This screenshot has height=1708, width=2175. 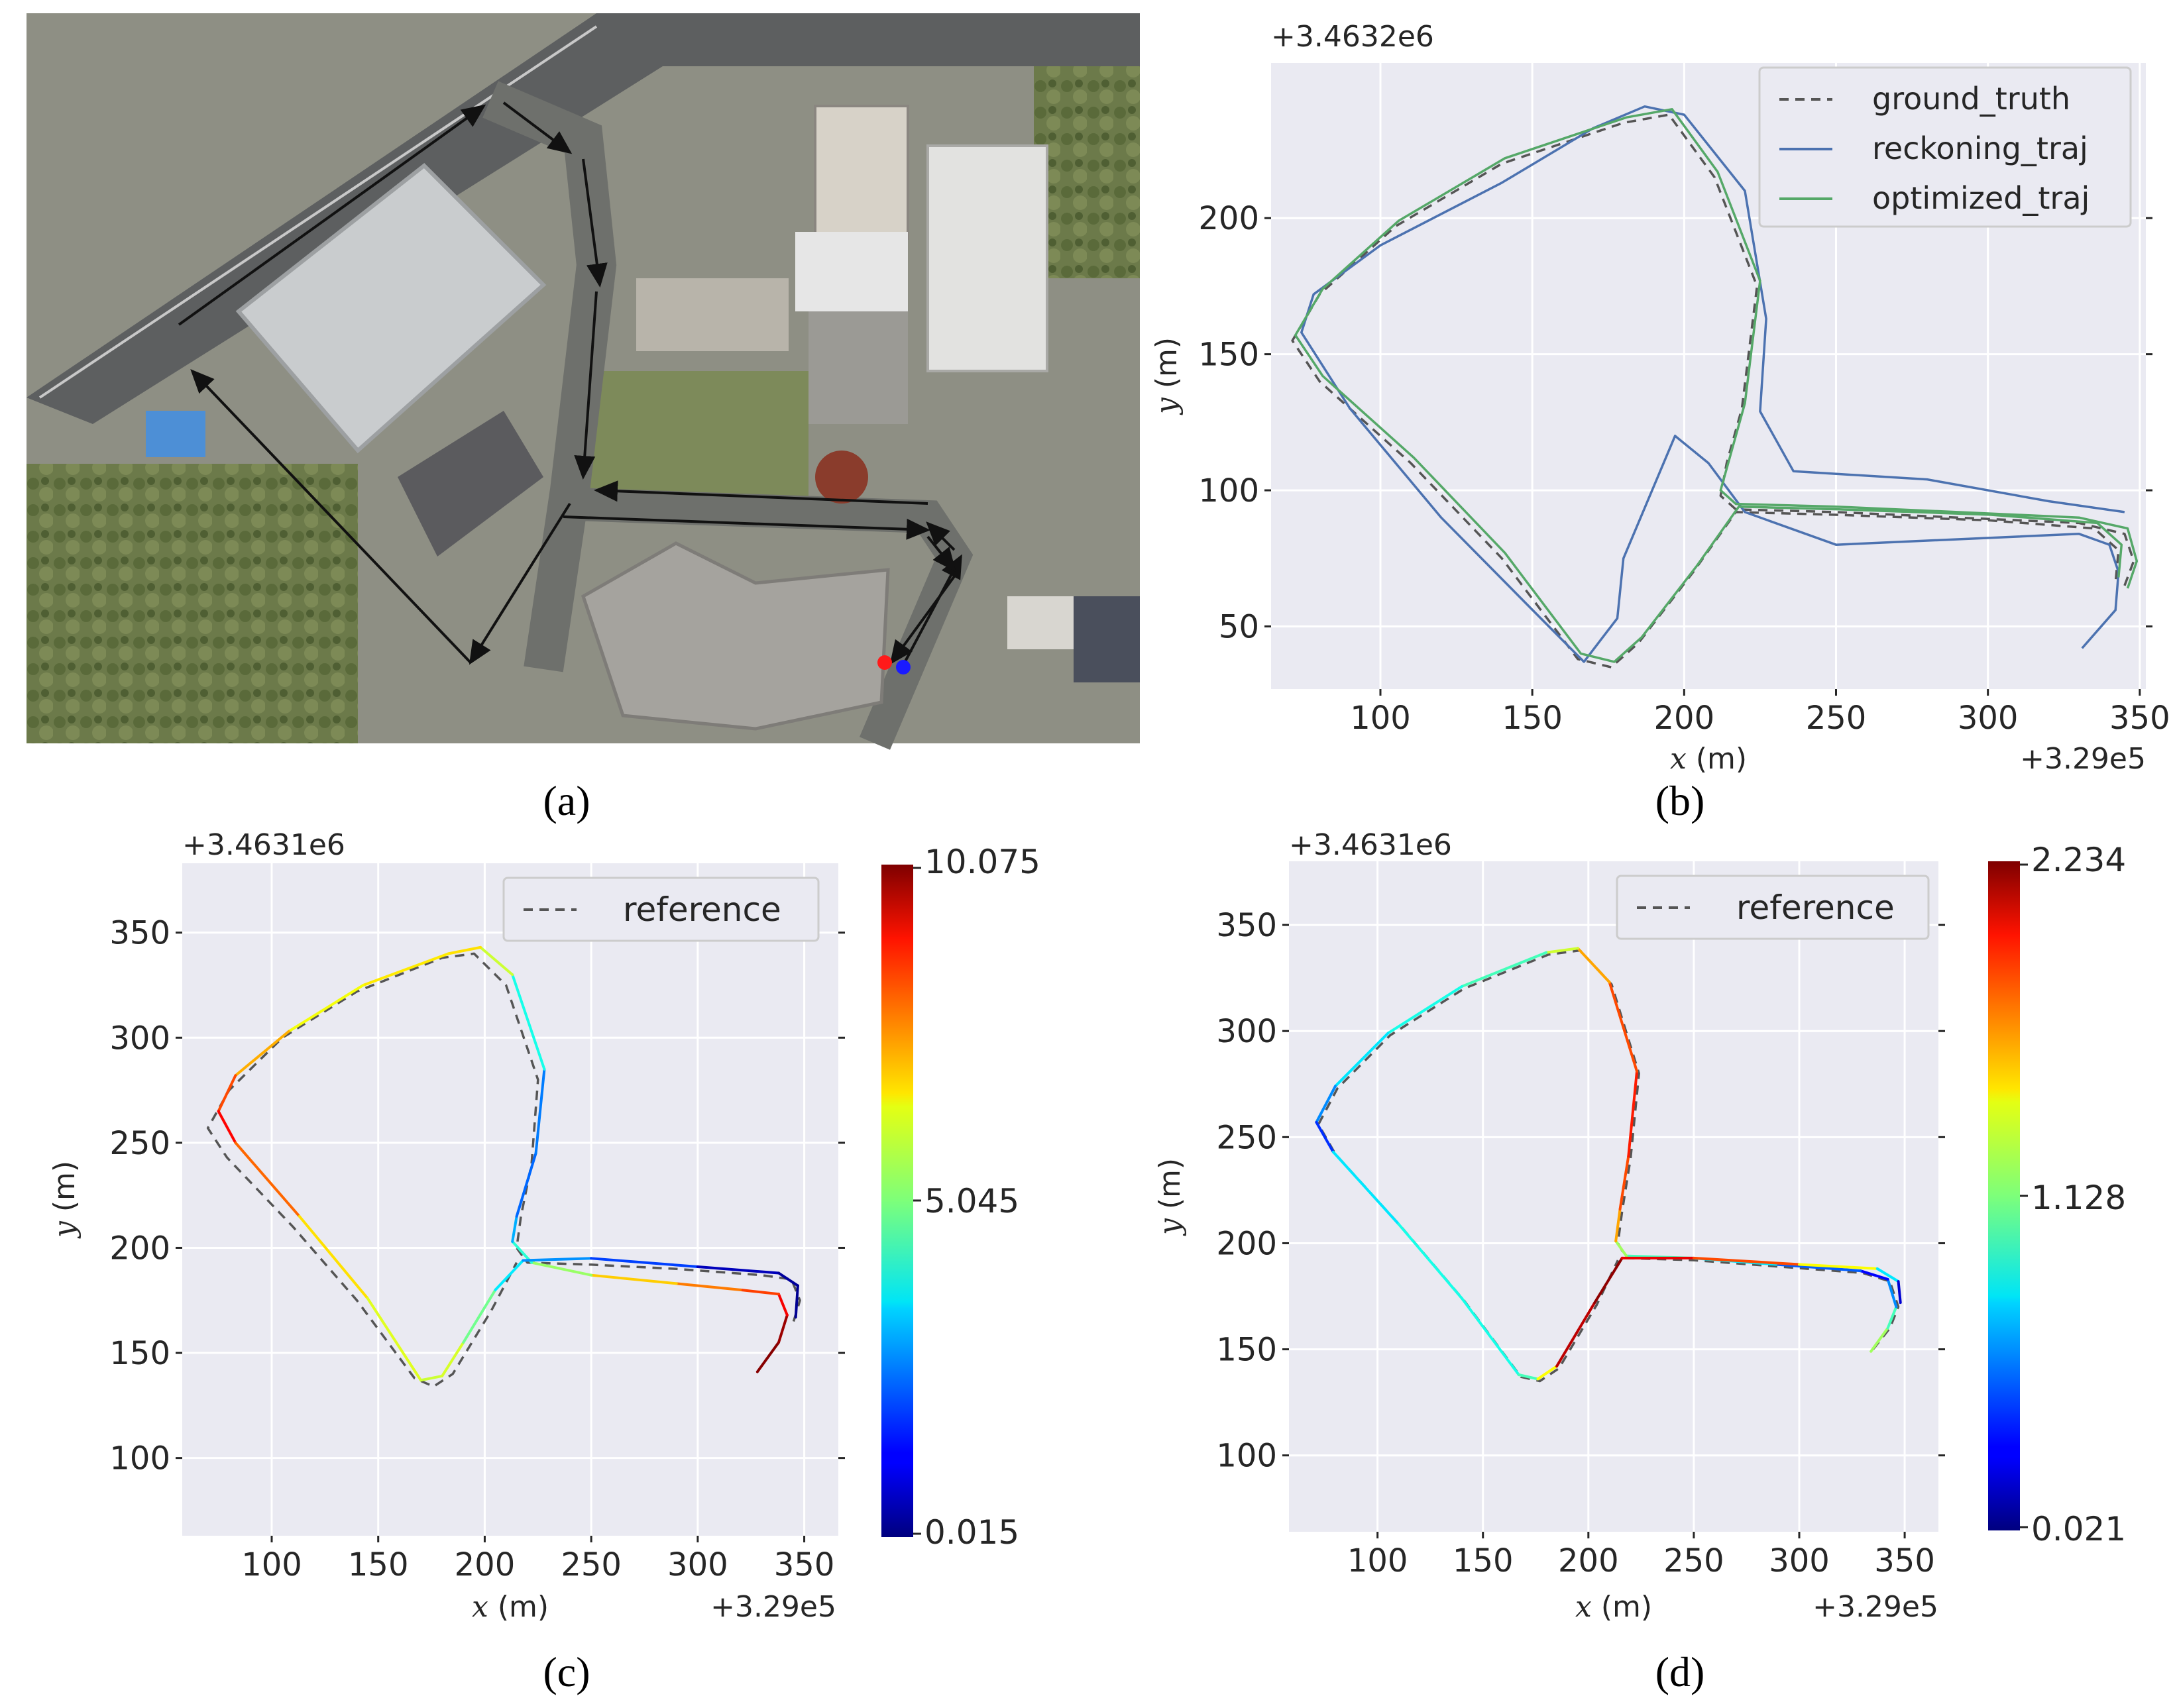 What do you see at coordinates (1246, 1031) in the screenshot?
I see `y-tick-label: 300` at bounding box center [1246, 1031].